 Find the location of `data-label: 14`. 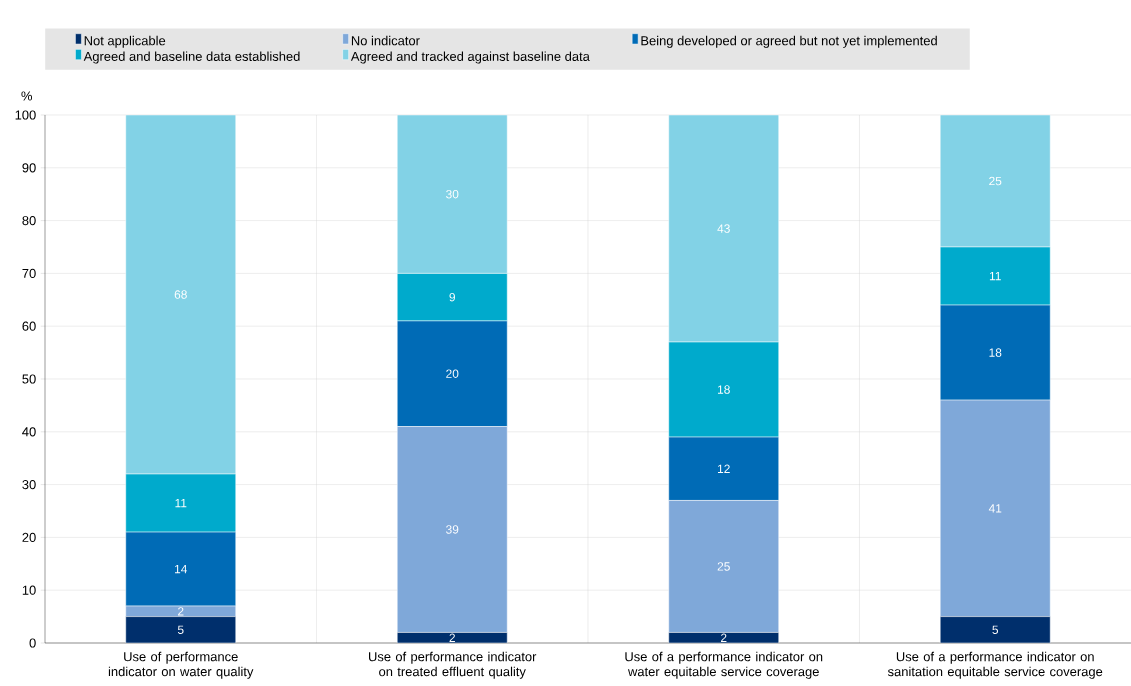

data-label: 14 is located at coordinates (181, 569).